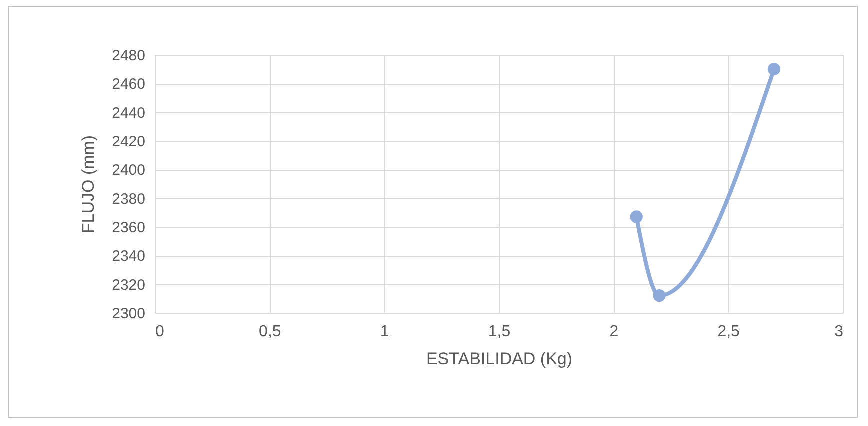 The image size is (868, 426). What do you see at coordinates (129, 228) in the screenshot?
I see `y-tick-label: 2360` at bounding box center [129, 228].